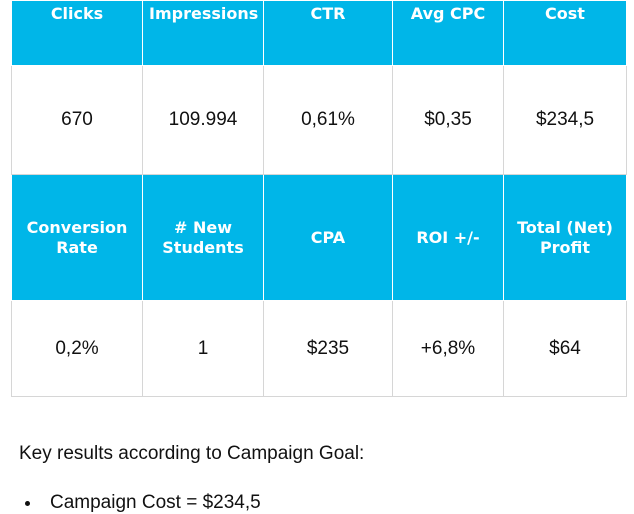 The image size is (634, 514). I want to click on value-clicks: 670, so click(77, 120).